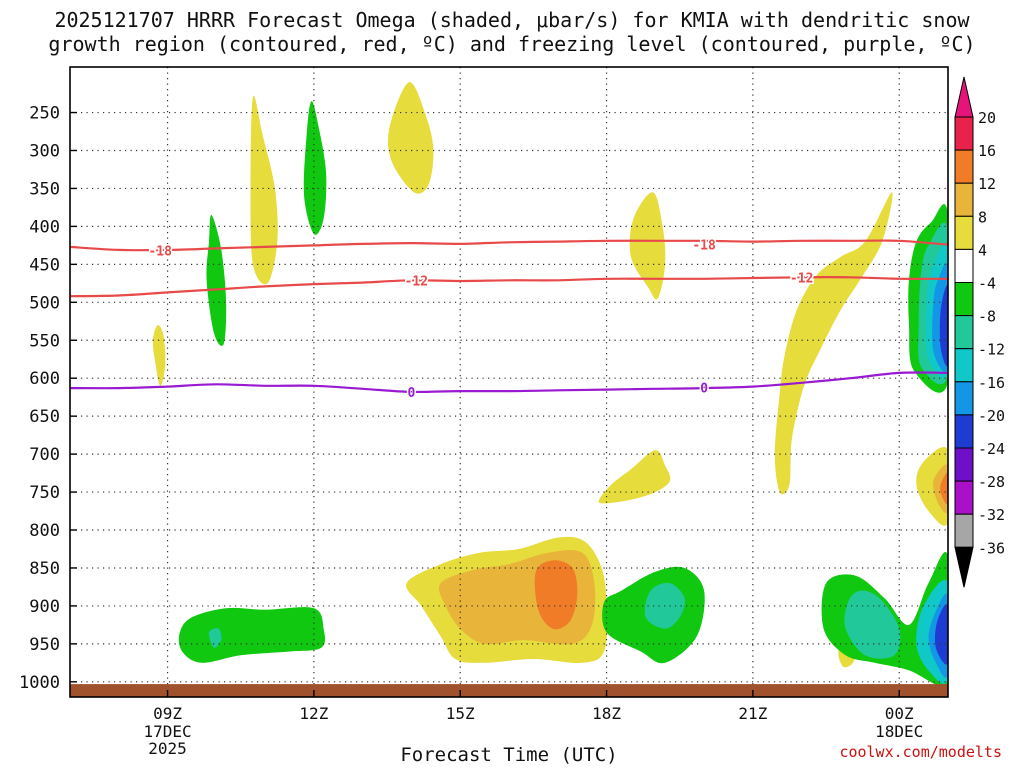  I want to click on y-tick-label: 350, so click(44, 189).